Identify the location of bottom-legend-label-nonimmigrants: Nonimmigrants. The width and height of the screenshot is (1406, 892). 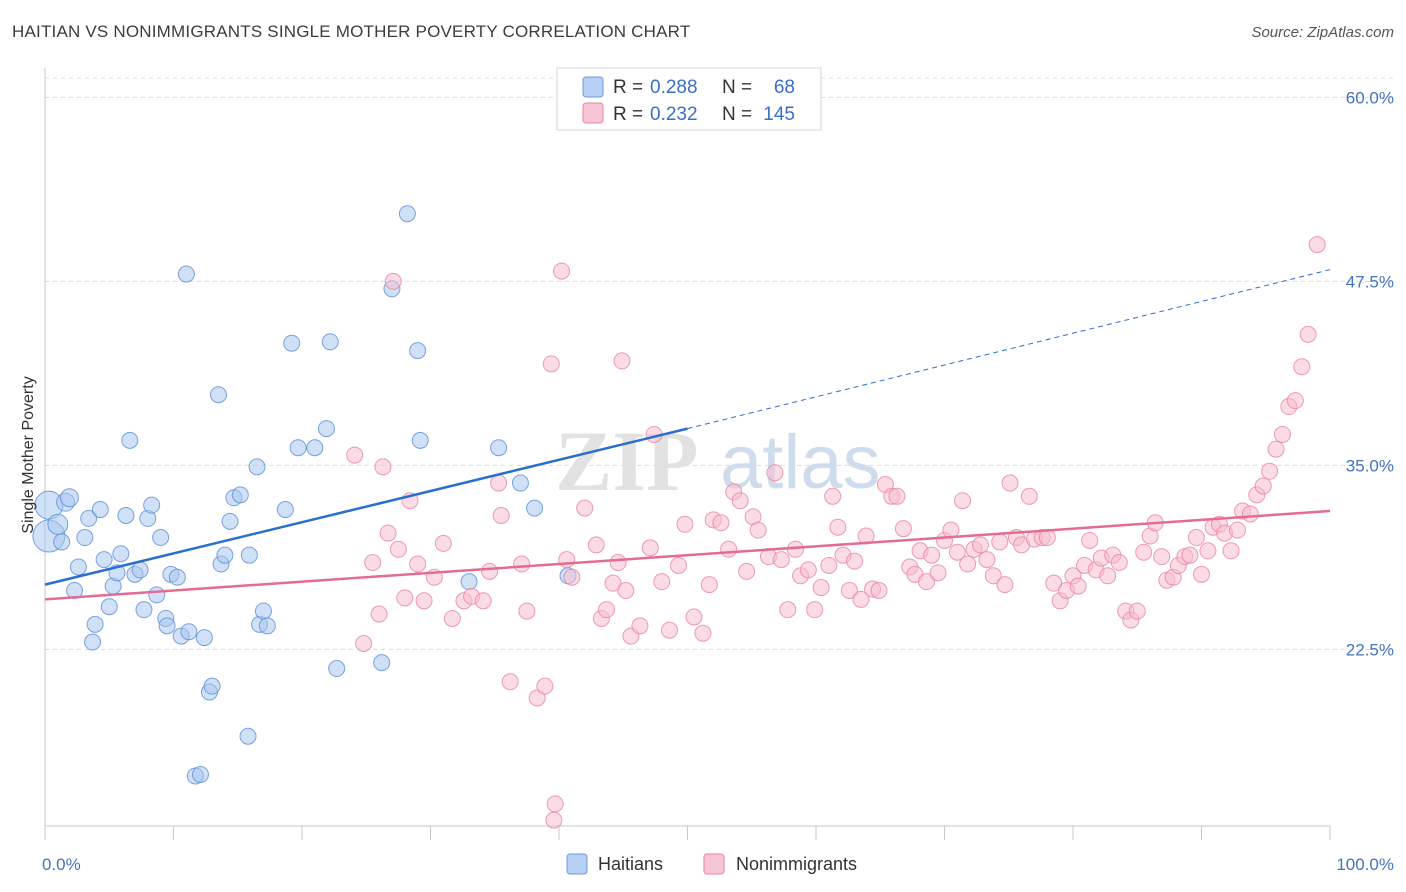
(796, 864).